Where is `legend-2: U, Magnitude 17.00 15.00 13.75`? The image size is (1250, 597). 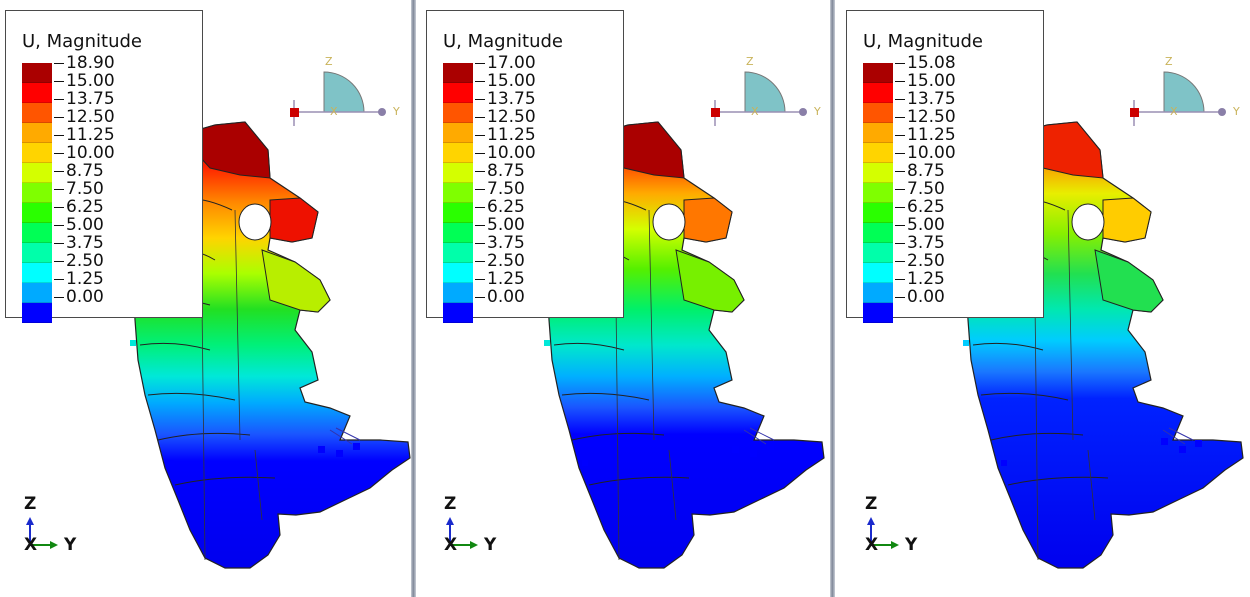
legend-2: U, Magnitude 17.00 15.00 13.75 is located at coordinates (525, 166).